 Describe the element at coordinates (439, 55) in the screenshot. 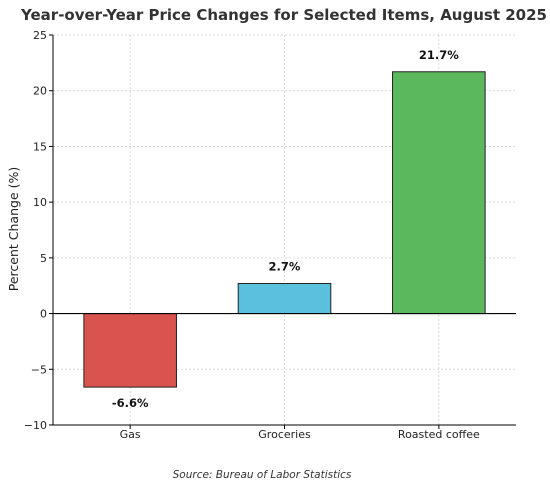

I see `data-label: 21.7%` at that location.